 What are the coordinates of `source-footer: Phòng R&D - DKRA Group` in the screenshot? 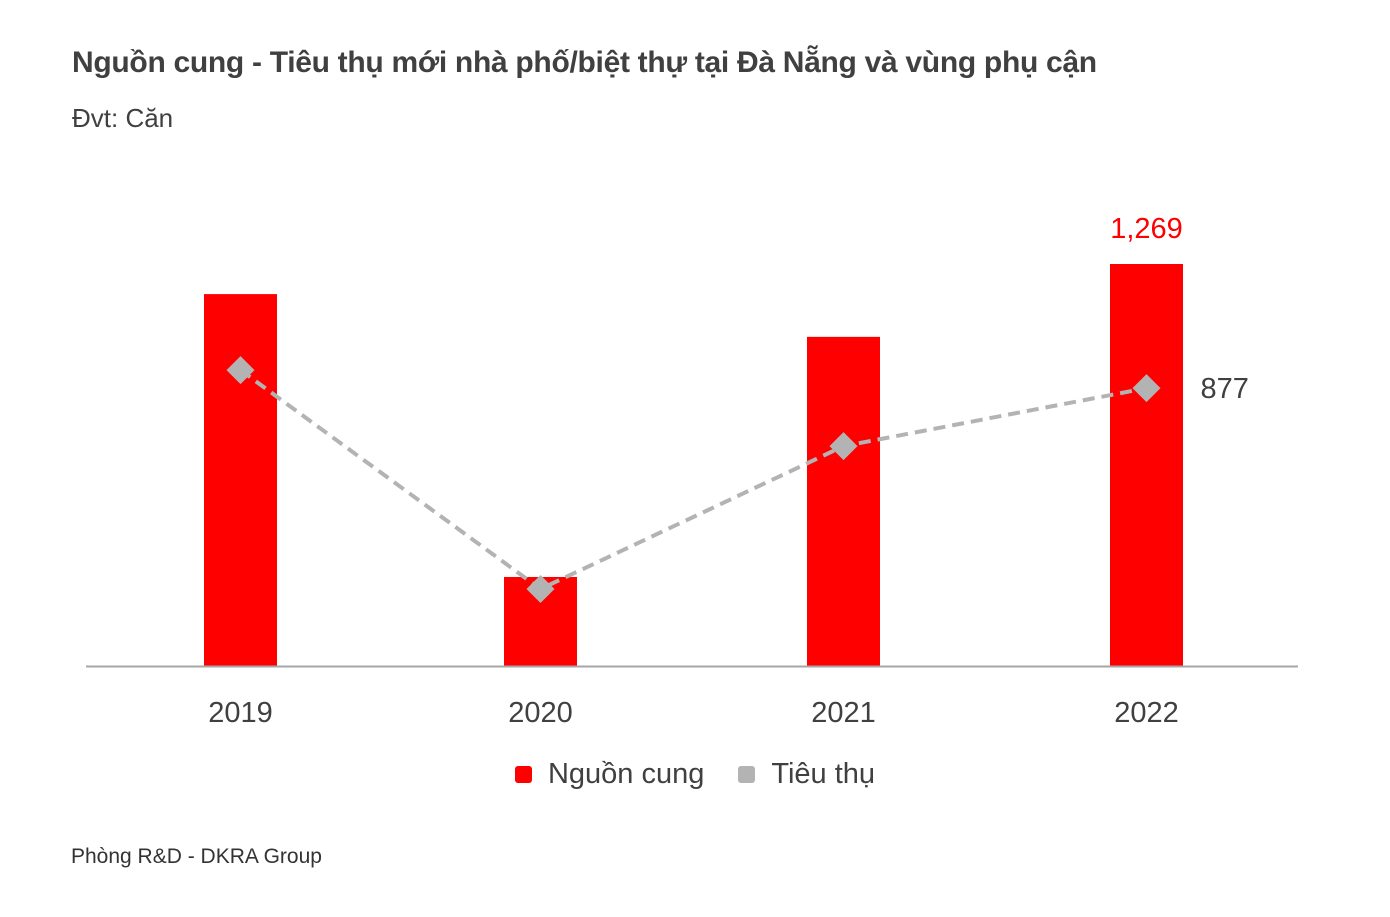 It's located at (196, 856).